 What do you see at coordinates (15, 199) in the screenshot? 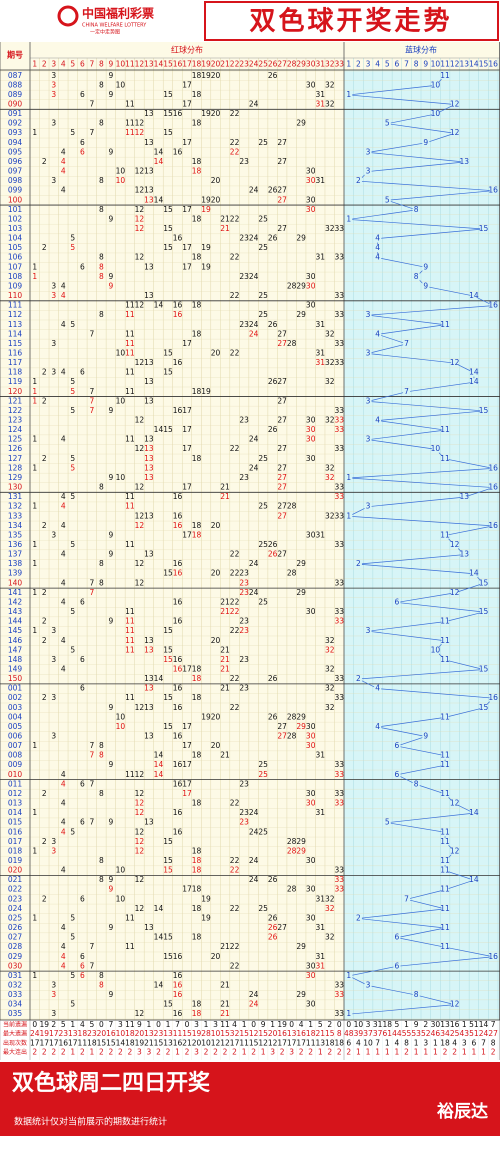
I see `period: 100` at bounding box center [15, 199].